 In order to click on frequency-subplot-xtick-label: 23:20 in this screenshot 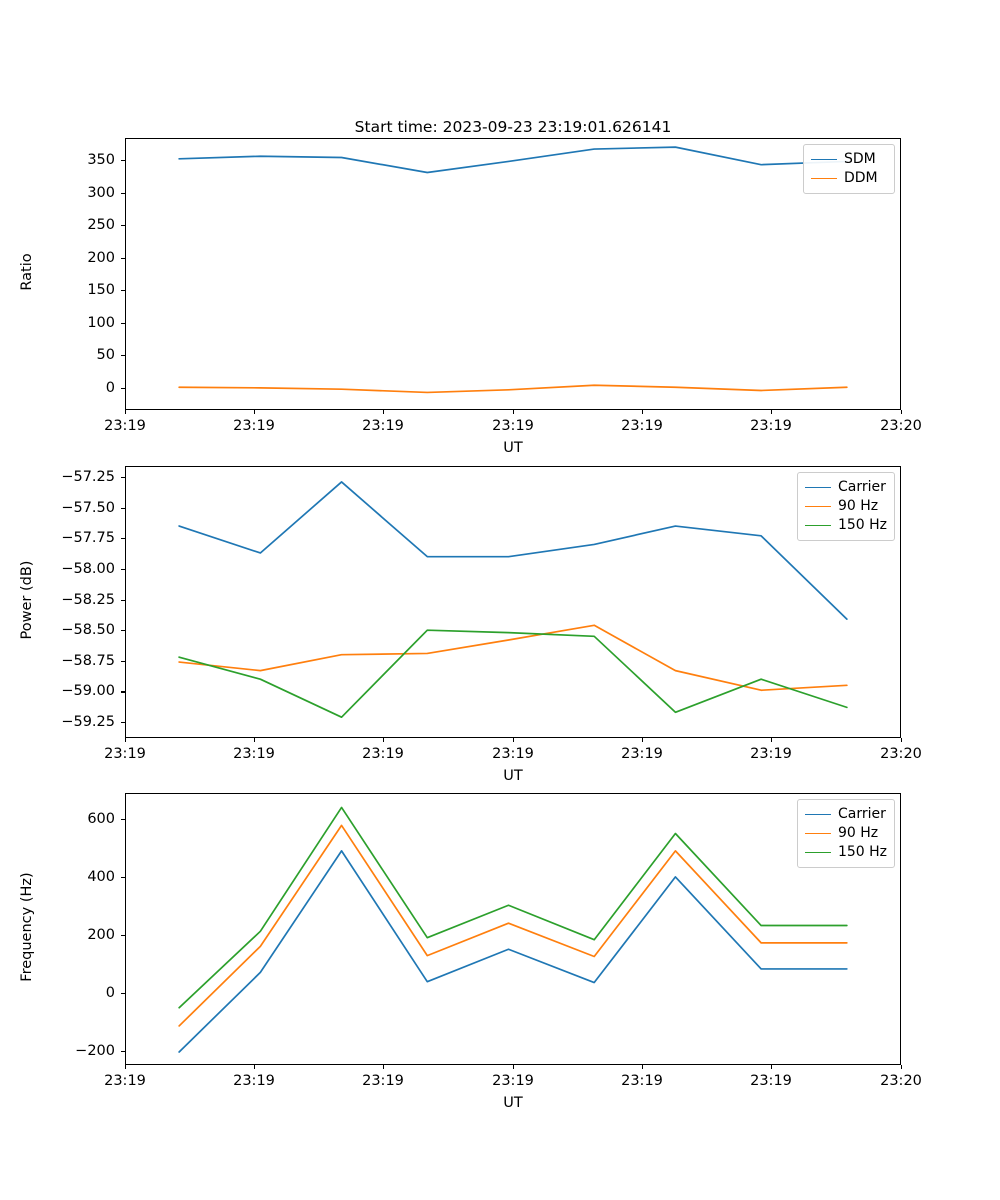, I will do `click(901, 1081)`.